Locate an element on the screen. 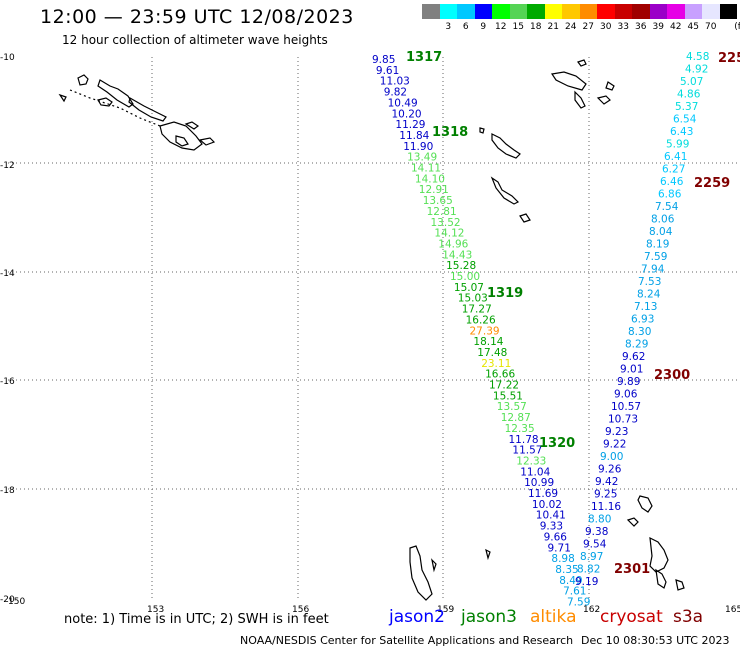  track-2259-value: 4.92 is located at coordinates (696, 70).